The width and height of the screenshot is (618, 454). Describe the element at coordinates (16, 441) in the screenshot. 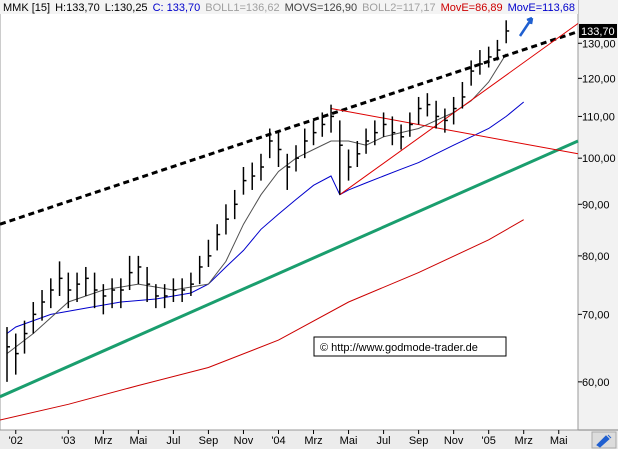

I see `x-tick-label: '02` at that location.